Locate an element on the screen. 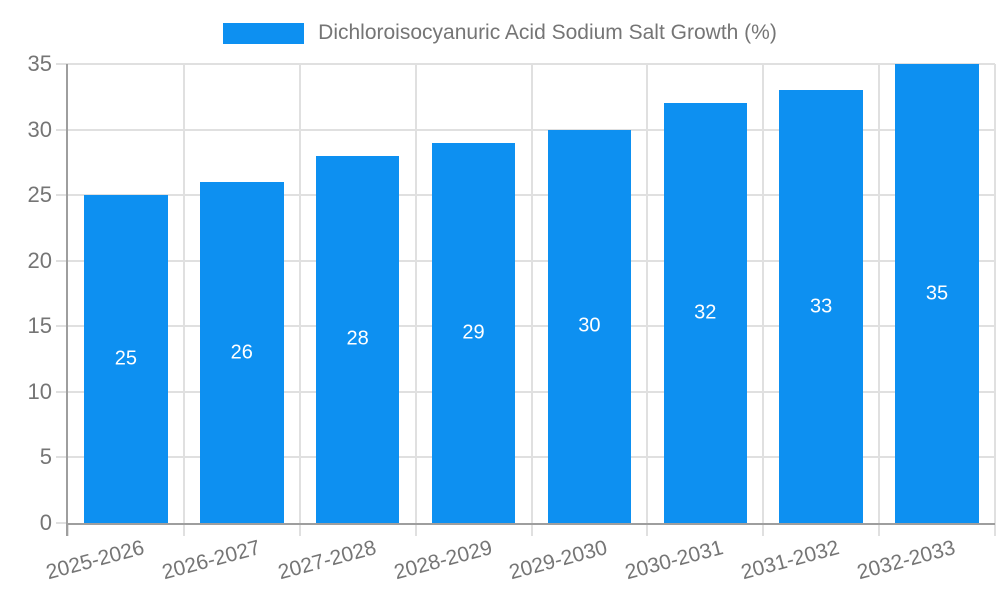 This screenshot has height=600, width=1000. y-tick-label: 0 is located at coordinates (45, 522).